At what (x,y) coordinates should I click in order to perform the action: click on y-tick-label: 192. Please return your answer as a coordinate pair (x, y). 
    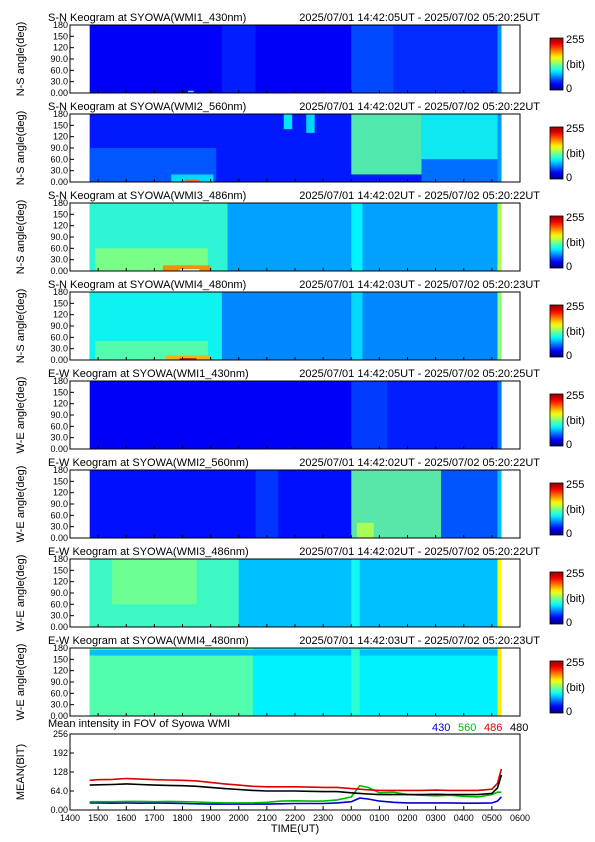
    Looking at the image, I should click on (60, 753).